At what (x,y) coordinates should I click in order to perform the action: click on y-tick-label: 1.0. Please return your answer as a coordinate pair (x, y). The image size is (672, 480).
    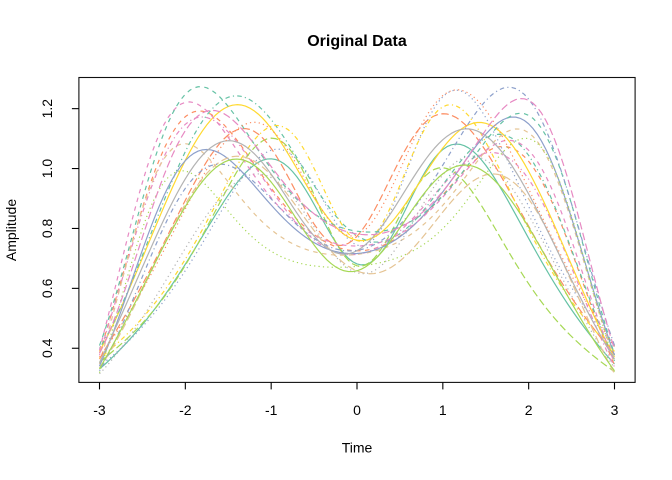
    Looking at the image, I should click on (47, 169).